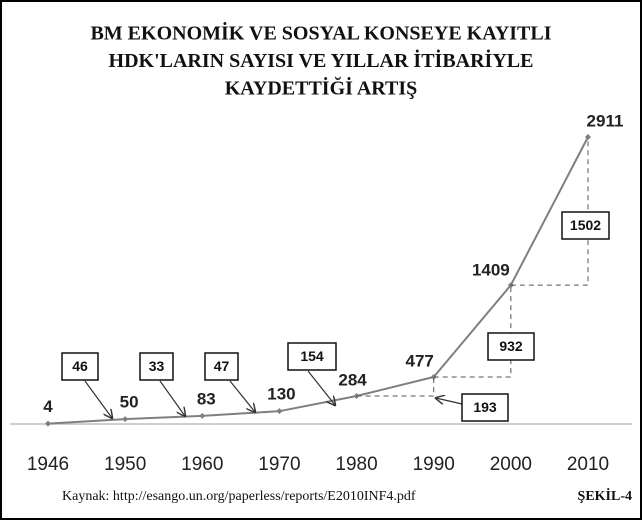 This screenshot has width=642, height=520. I want to click on increment-label: 47, so click(222, 366).